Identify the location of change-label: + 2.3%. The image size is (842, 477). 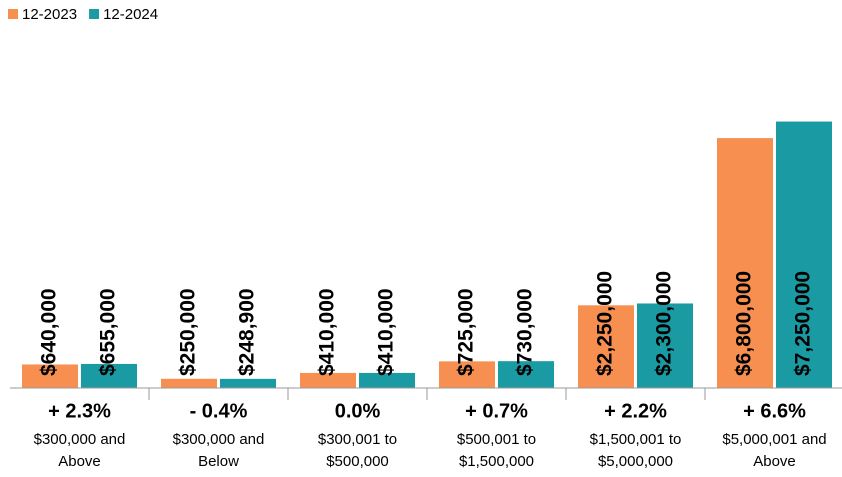
(79, 411).